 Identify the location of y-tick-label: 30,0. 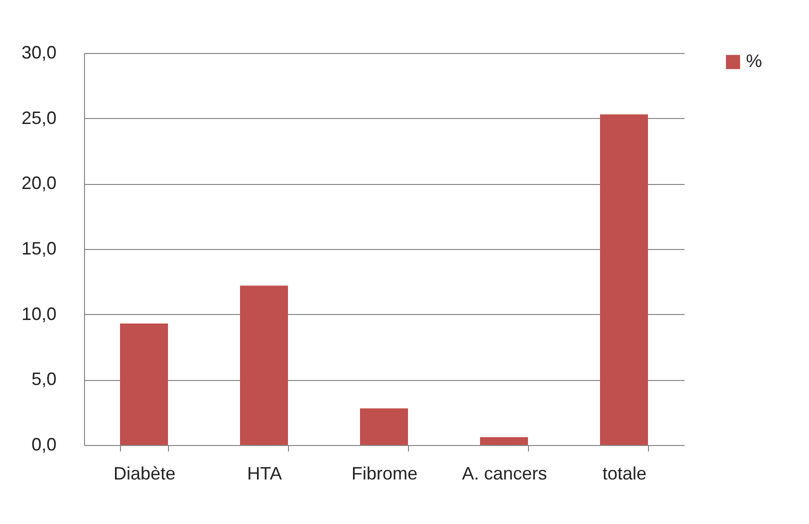
(38, 52).